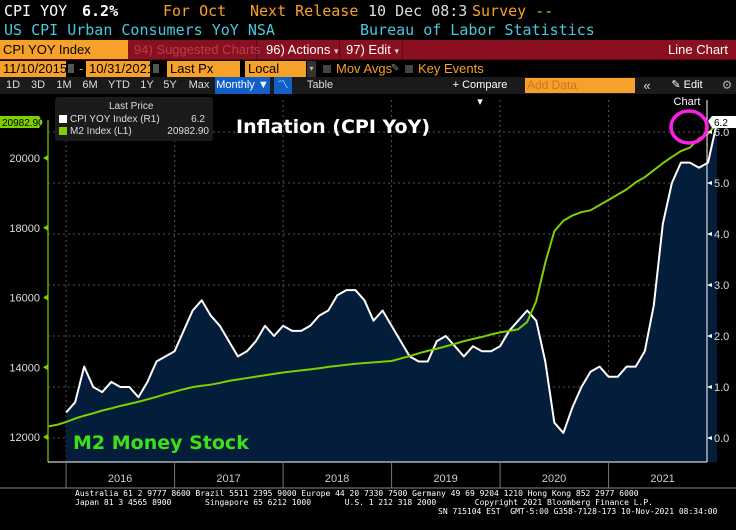 The height and width of the screenshot is (530, 736). I want to click on legend-item-cpi: CPI YOY Index (R1), so click(109, 119).